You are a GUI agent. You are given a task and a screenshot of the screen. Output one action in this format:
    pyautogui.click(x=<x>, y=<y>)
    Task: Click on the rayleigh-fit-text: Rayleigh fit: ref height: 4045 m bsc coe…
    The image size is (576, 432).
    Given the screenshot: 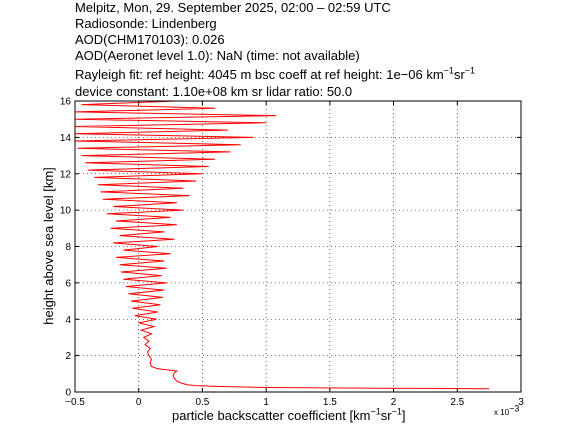 What is the action you would take?
    pyautogui.click(x=259, y=74)
    